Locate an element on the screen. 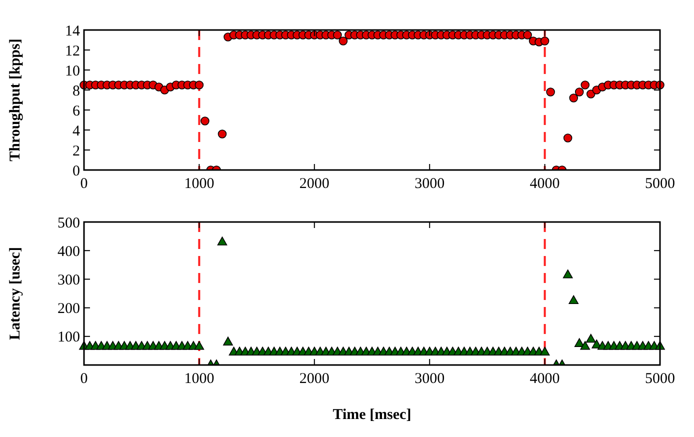 The height and width of the screenshot is (437, 694). y-tick-label: 2 is located at coordinates (76, 151).